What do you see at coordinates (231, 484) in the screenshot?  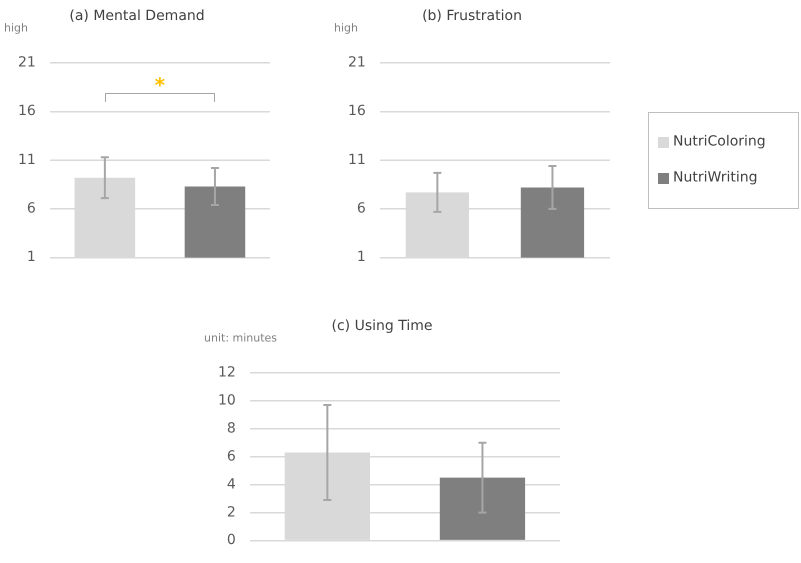 I see `y-tick-label: 4` at bounding box center [231, 484].